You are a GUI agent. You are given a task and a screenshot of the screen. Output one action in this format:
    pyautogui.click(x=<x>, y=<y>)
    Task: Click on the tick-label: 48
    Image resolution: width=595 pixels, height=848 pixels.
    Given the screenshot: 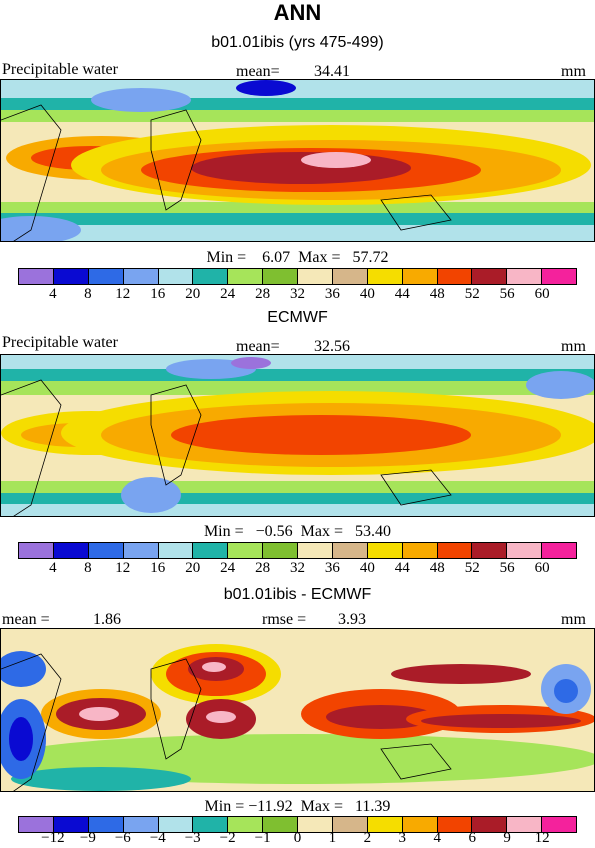 What is the action you would take?
    pyautogui.click(x=437, y=568)
    